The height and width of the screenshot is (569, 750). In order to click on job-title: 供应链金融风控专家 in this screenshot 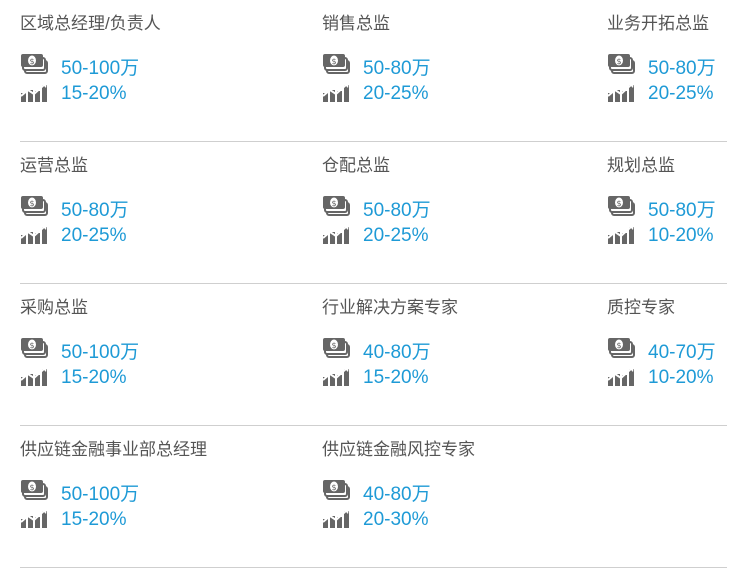, I will do `click(398, 449)`.